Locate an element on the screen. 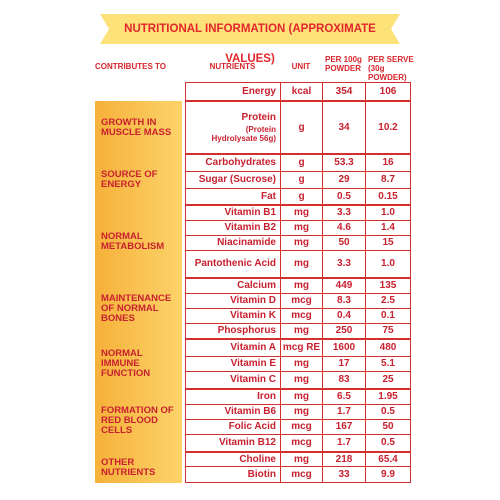 The height and width of the screenshot is (500, 500). nutrient-cell: Fat is located at coordinates (233, 196).